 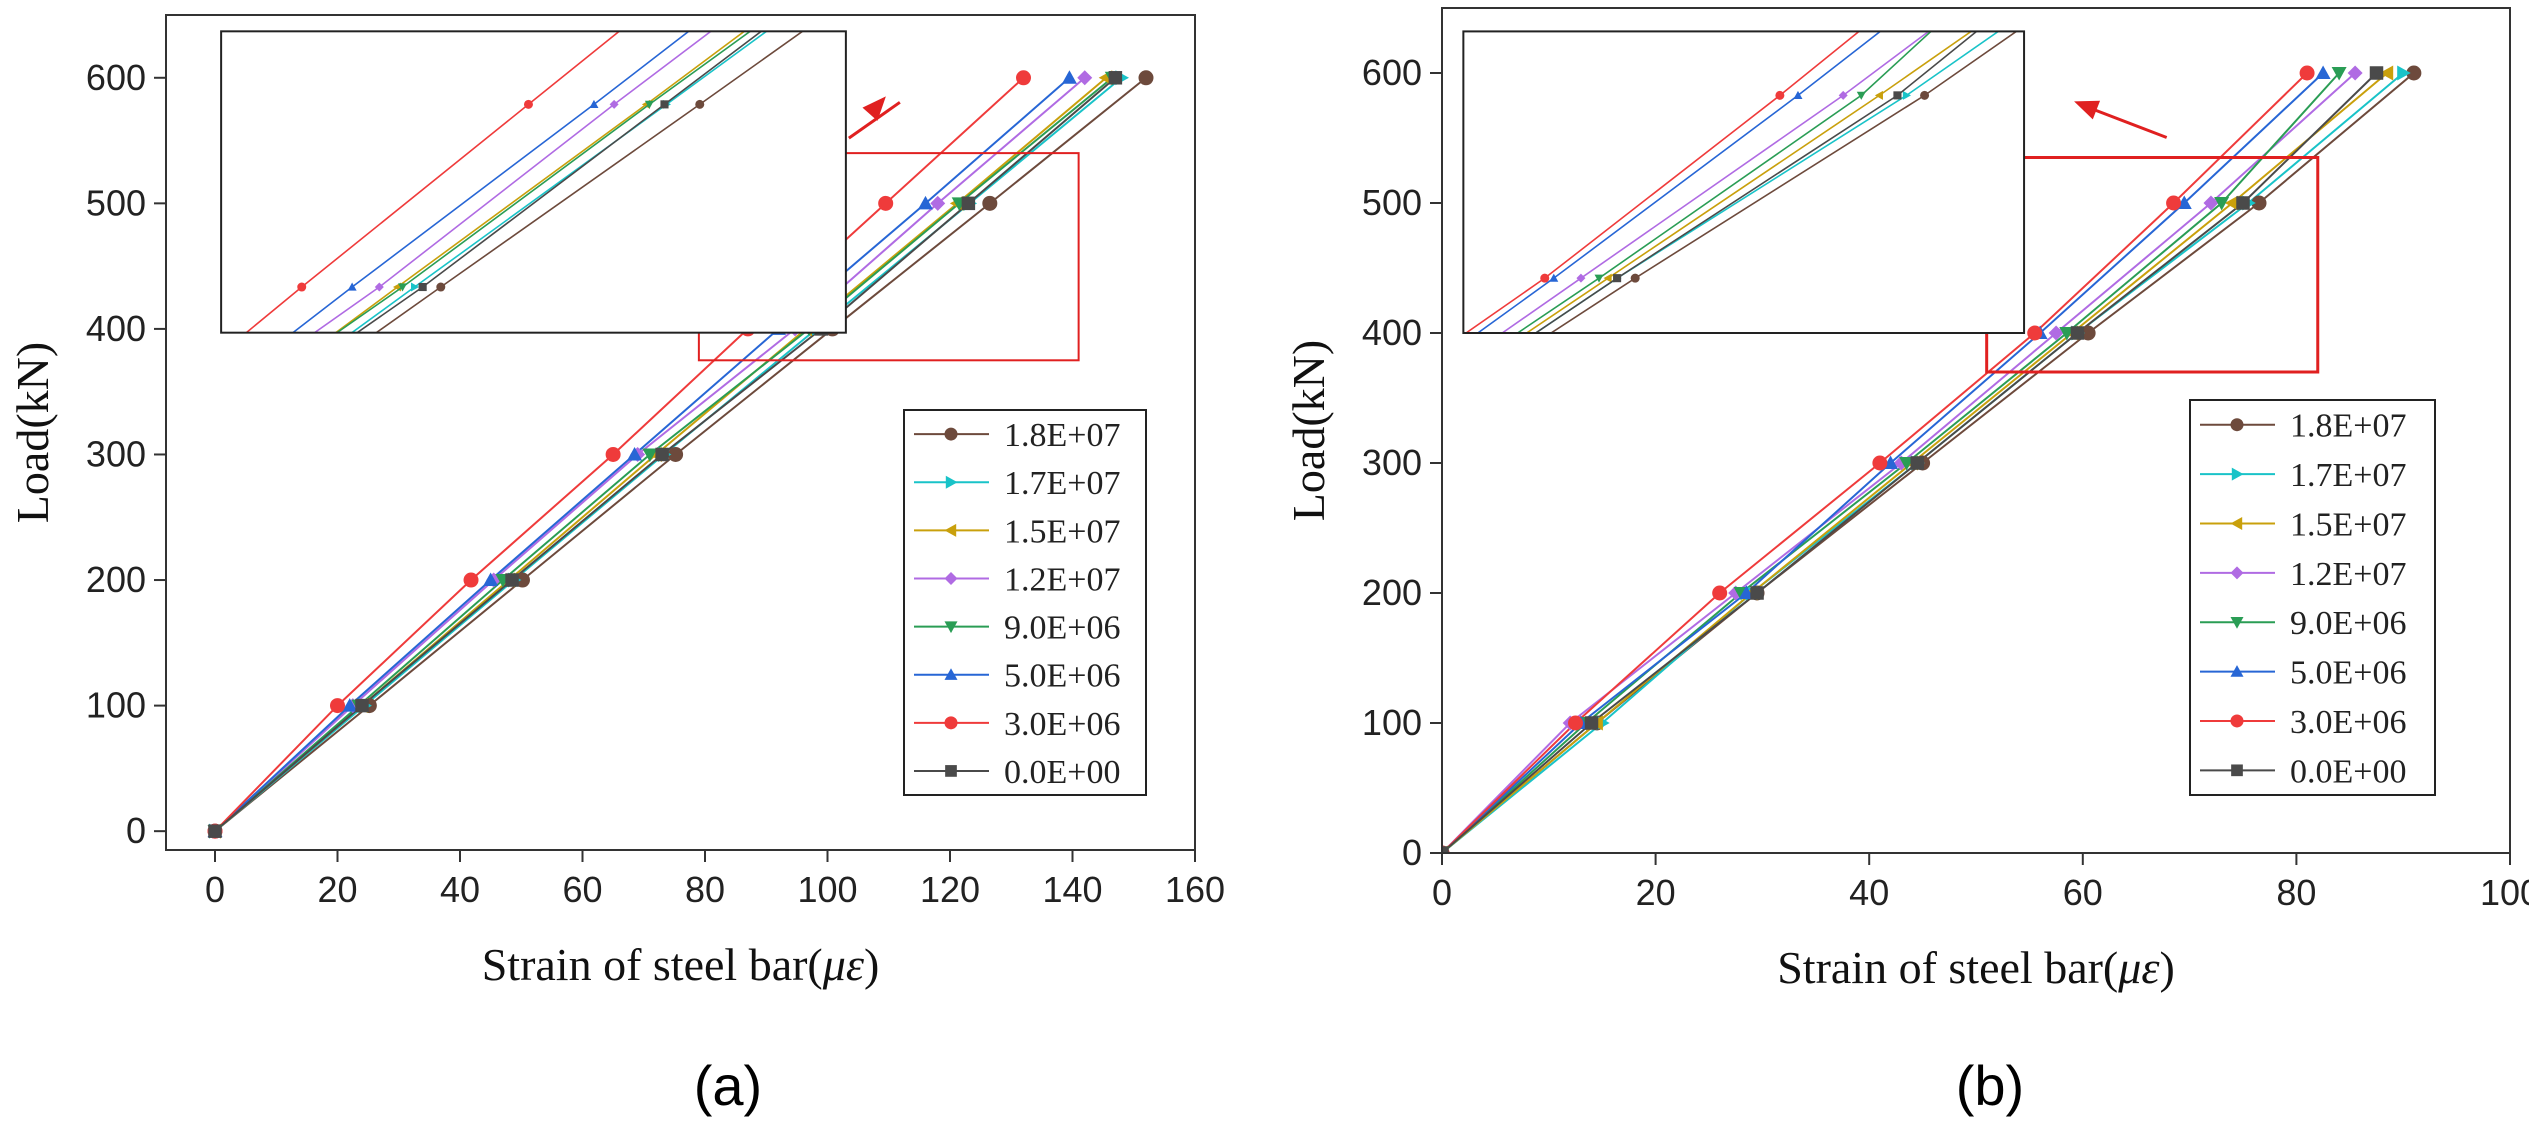 I want to click on inset-series-group, so click(x=1741, y=182).